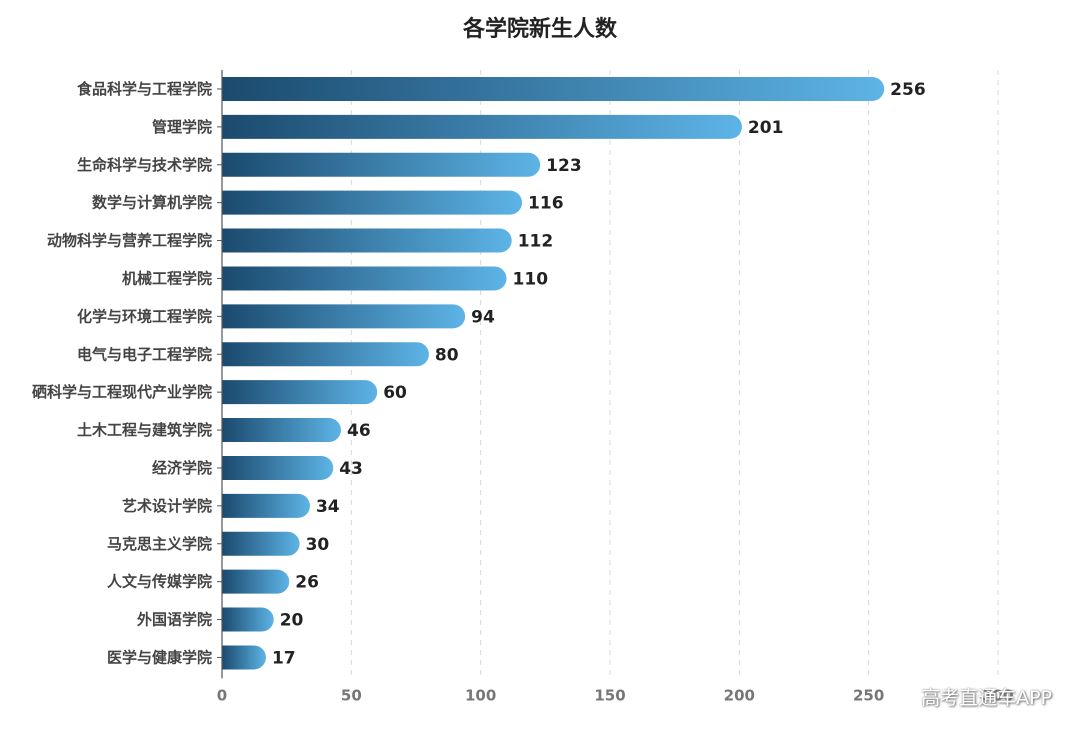 The height and width of the screenshot is (740, 1080). Describe the element at coordinates (536, 242) in the screenshot. I see `data-label: 112` at that location.